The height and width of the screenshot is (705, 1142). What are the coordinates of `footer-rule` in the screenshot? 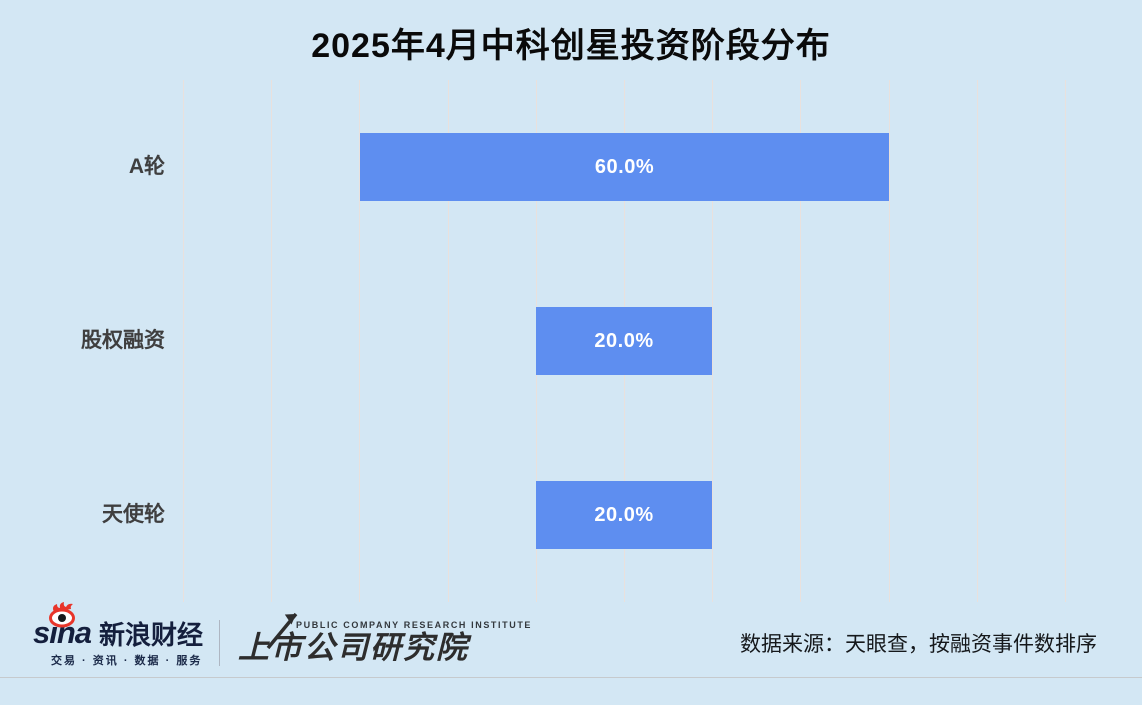 It's located at (571, 677).